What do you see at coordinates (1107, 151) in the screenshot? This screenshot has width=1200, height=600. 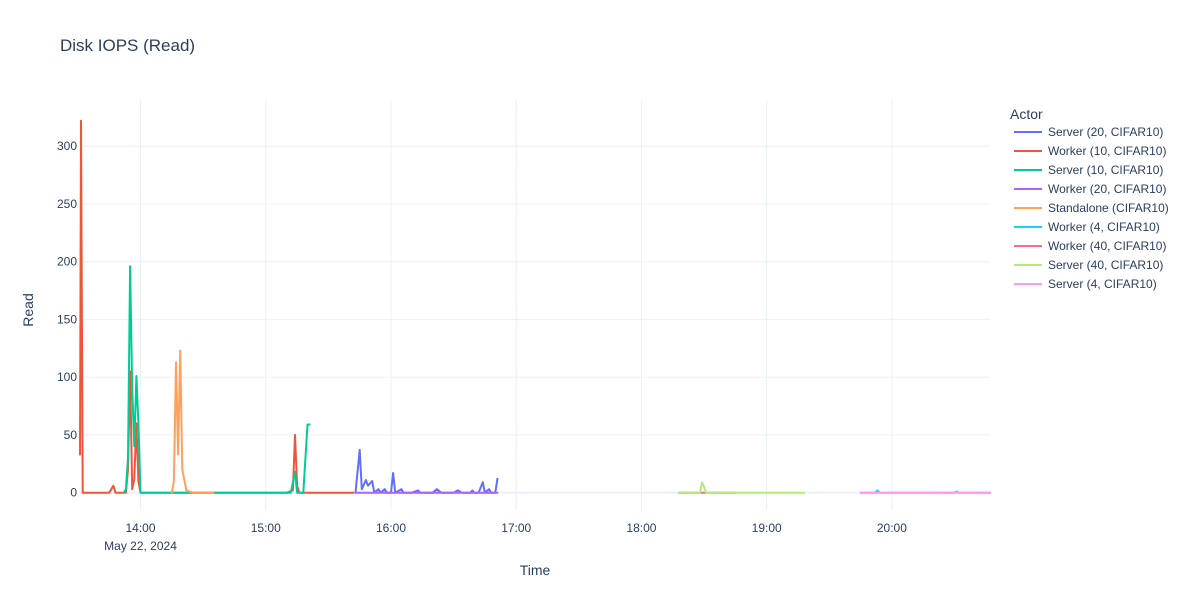 I see `legend-label: Worker (10, CIFAR10)` at bounding box center [1107, 151].